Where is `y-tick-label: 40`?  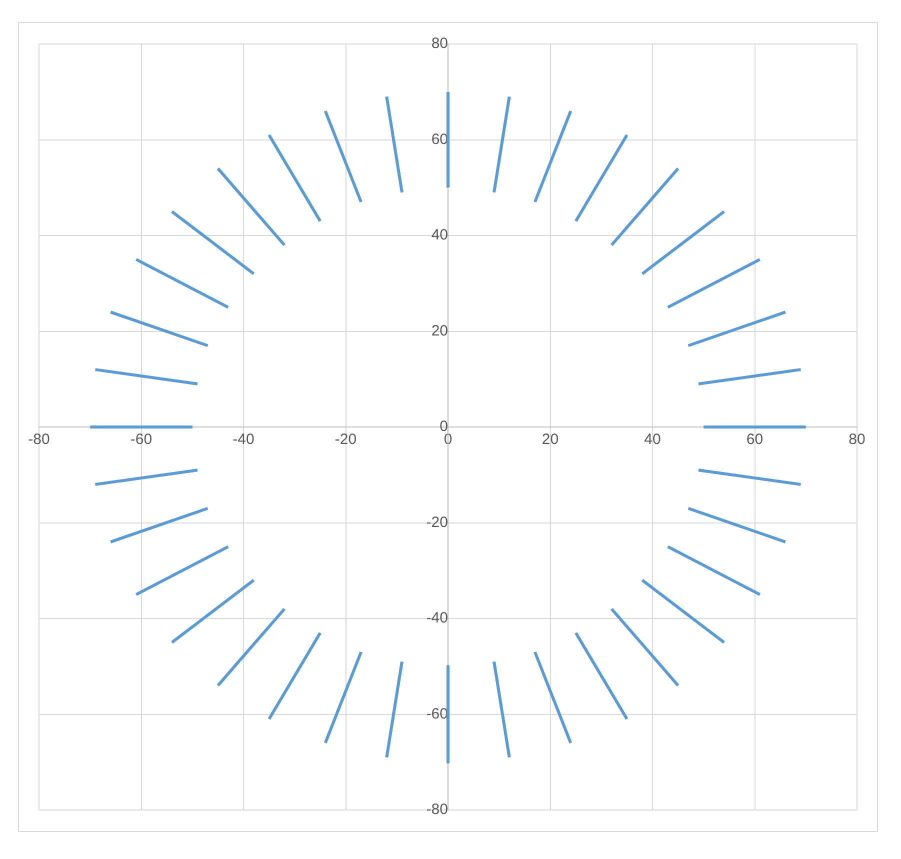
y-tick-label: 40 is located at coordinates (439, 235).